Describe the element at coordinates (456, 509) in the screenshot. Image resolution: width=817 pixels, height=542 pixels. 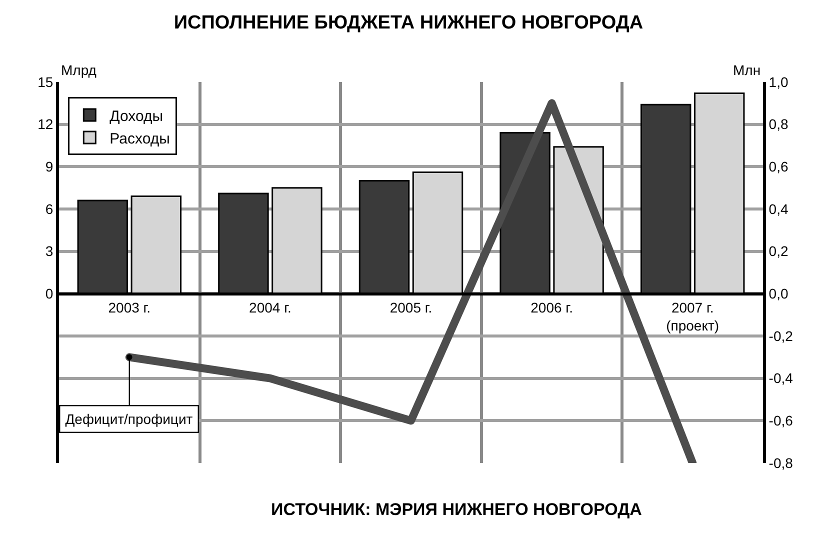
I see `text: ИСТОЧНИК: МЭРИЯ НИЖНЕГО НОВГОРОДА` at that location.